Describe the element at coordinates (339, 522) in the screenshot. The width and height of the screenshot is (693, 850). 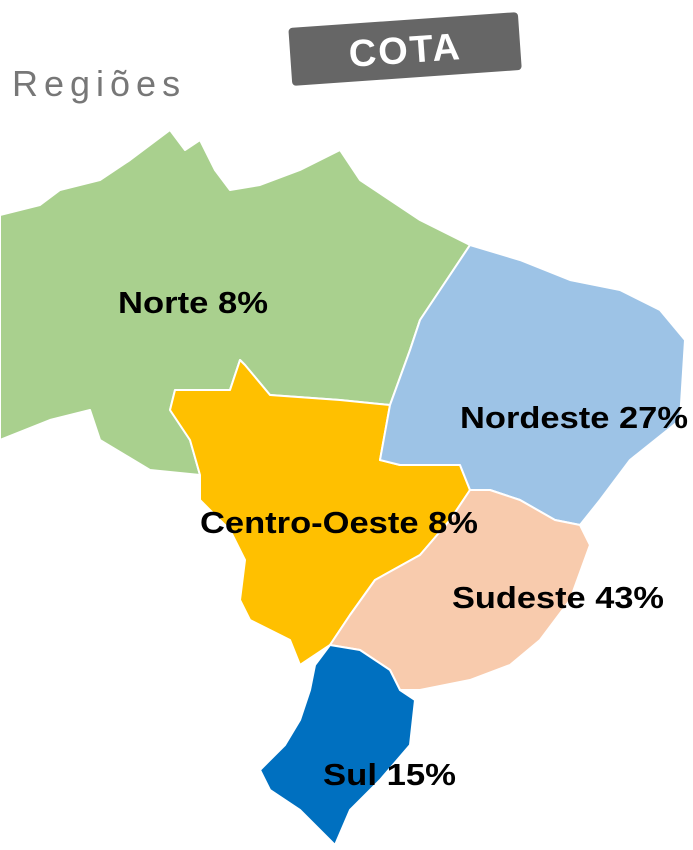
I see `region-label: Centro-Oeste 8%` at that location.